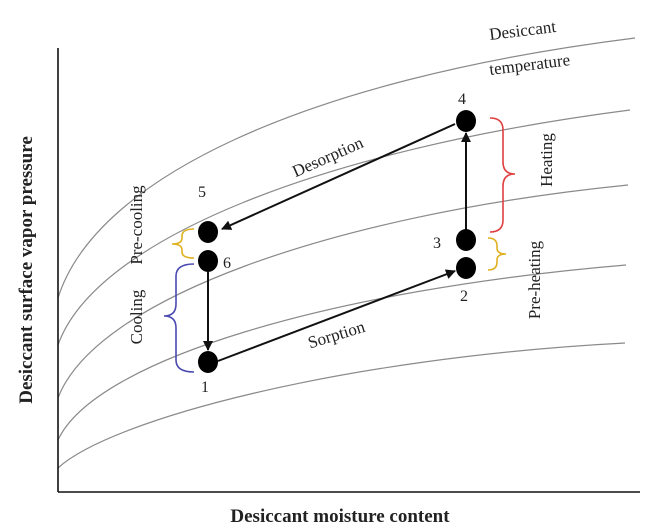 Image resolution: width=652 pixels, height=528 pixels. I want to click on y-axis-title: Desiccant surface vapor pressure, so click(26, 270).